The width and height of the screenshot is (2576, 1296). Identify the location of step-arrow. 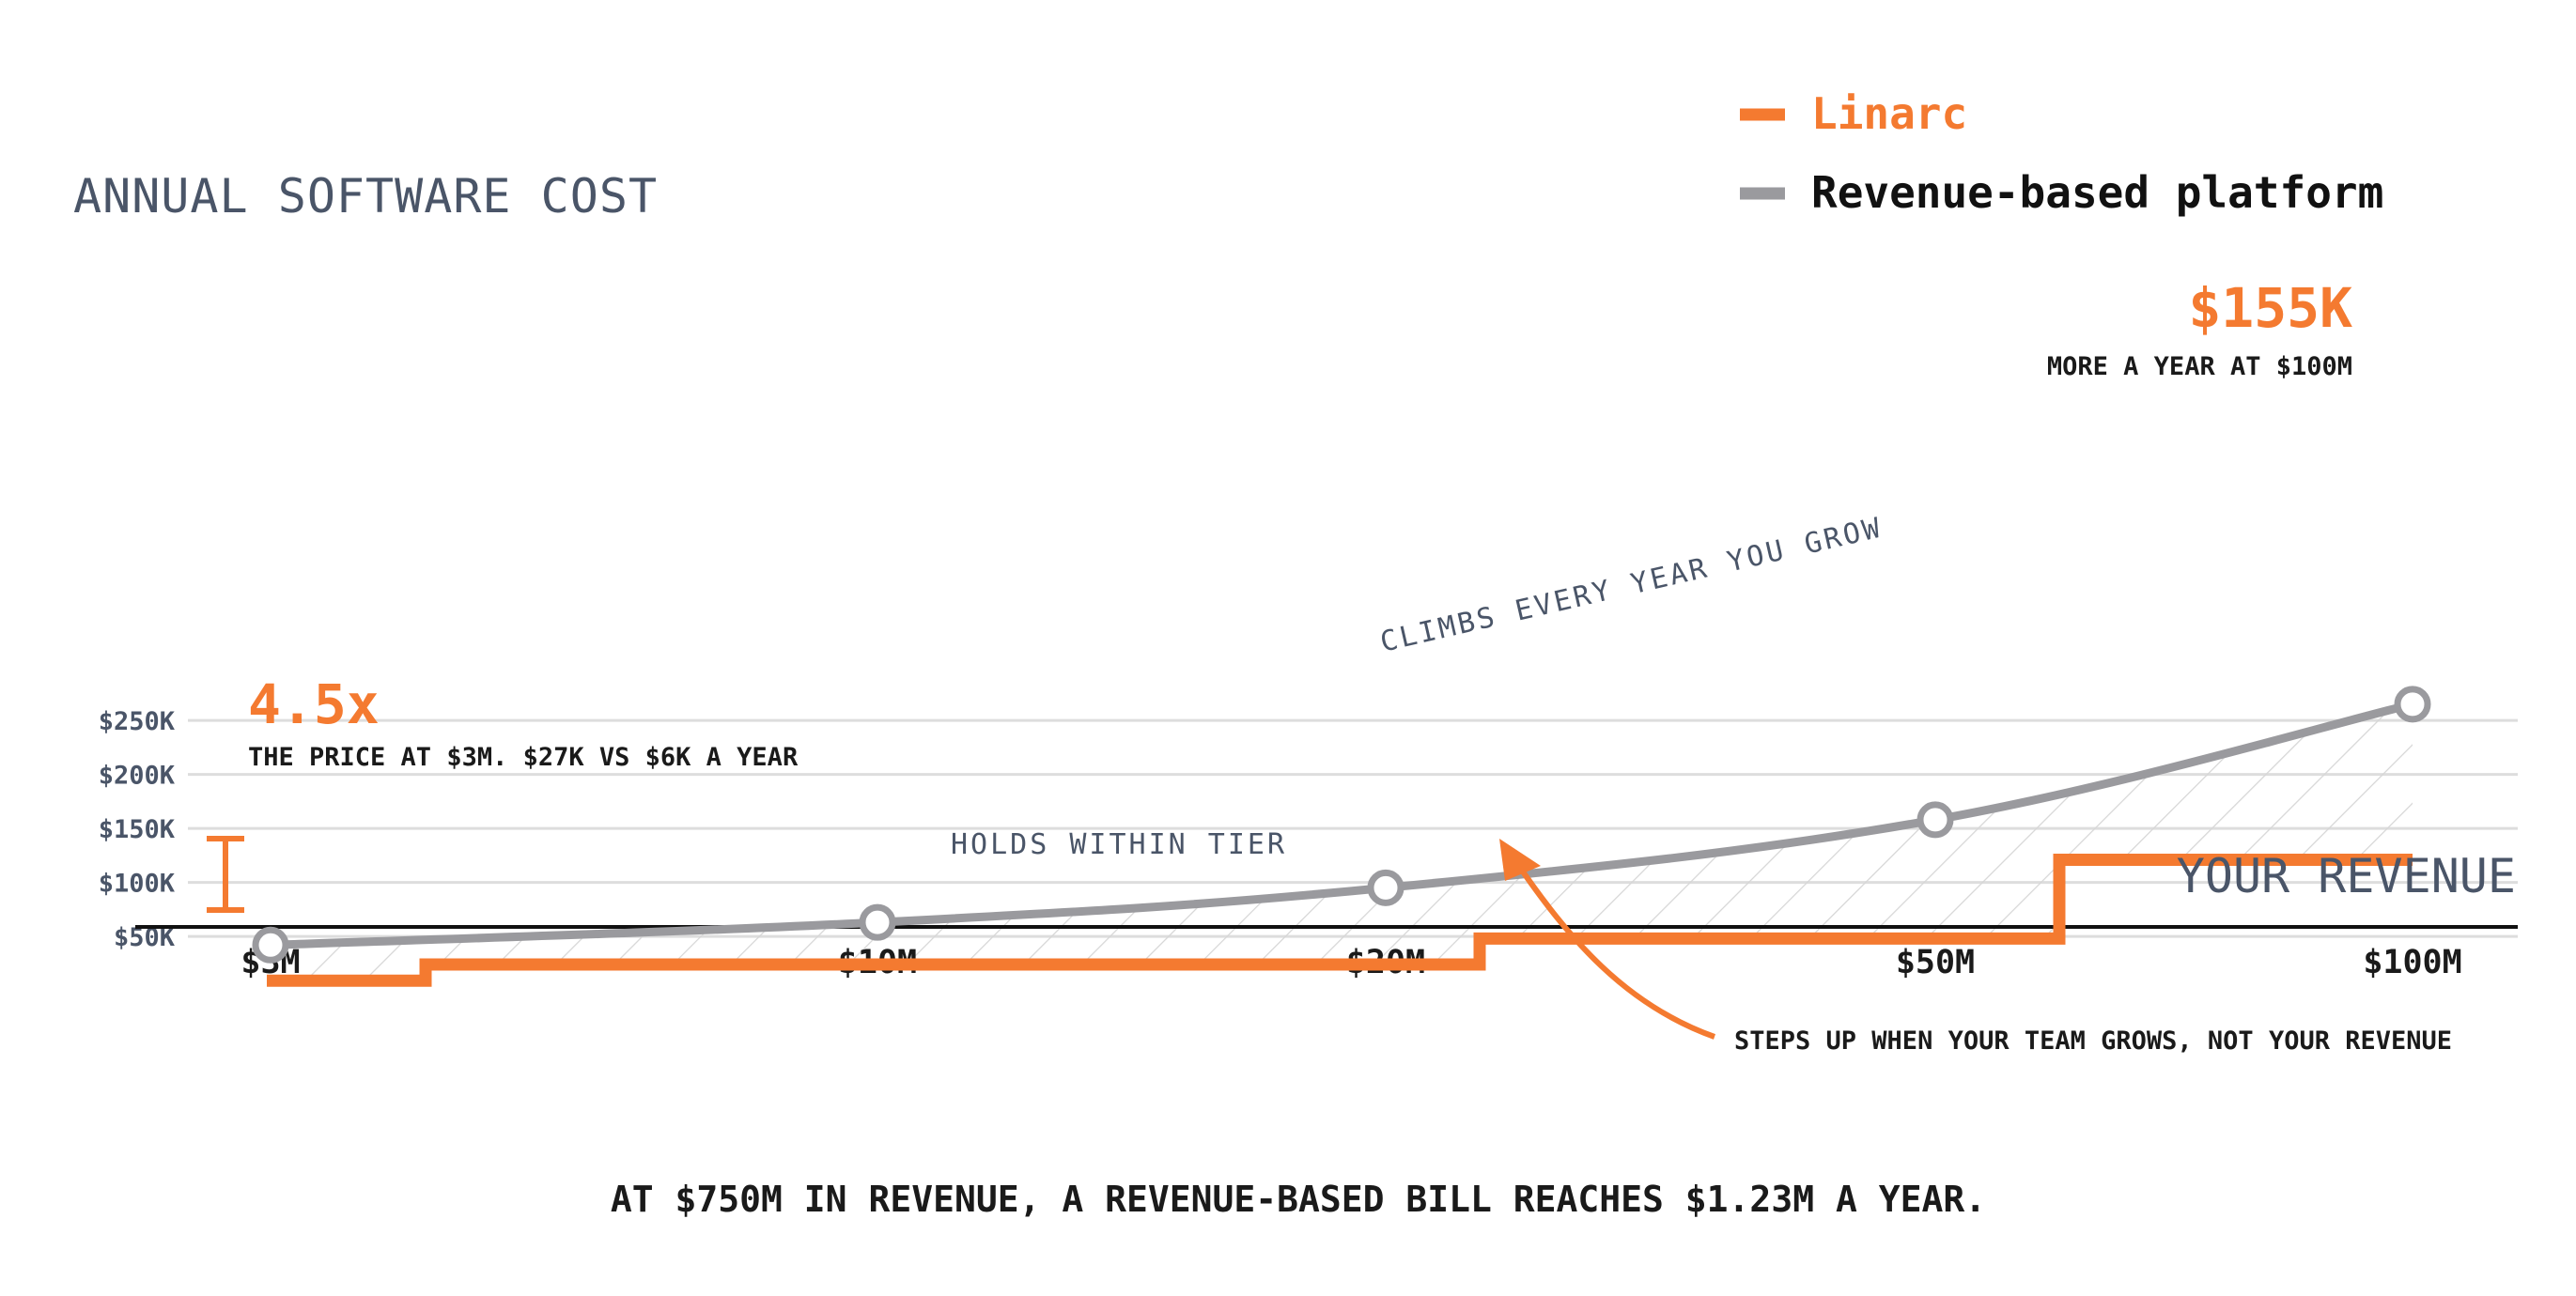
(1607, 940).